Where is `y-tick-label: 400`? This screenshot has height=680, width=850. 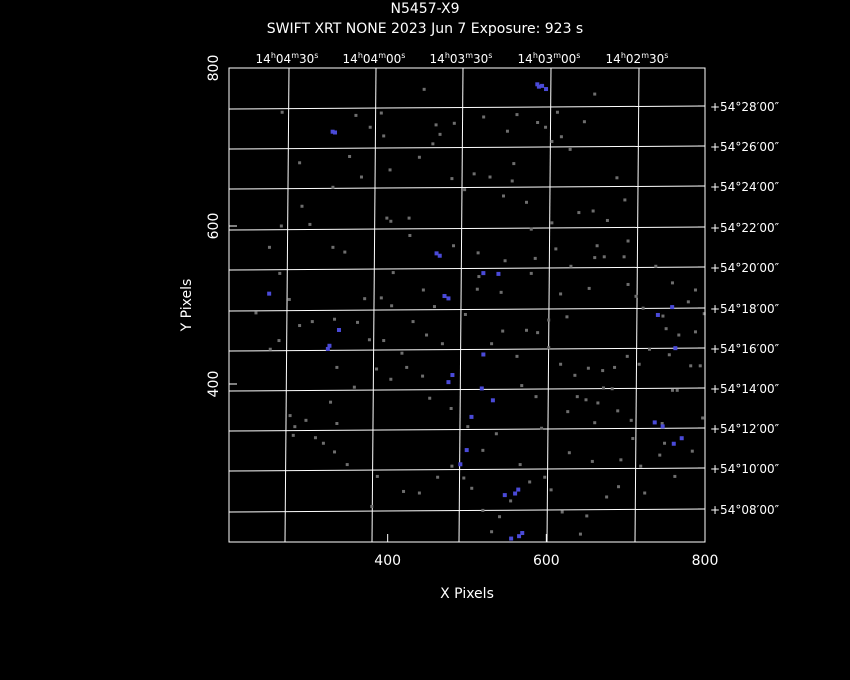
y-tick-label: 400 is located at coordinates (214, 384).